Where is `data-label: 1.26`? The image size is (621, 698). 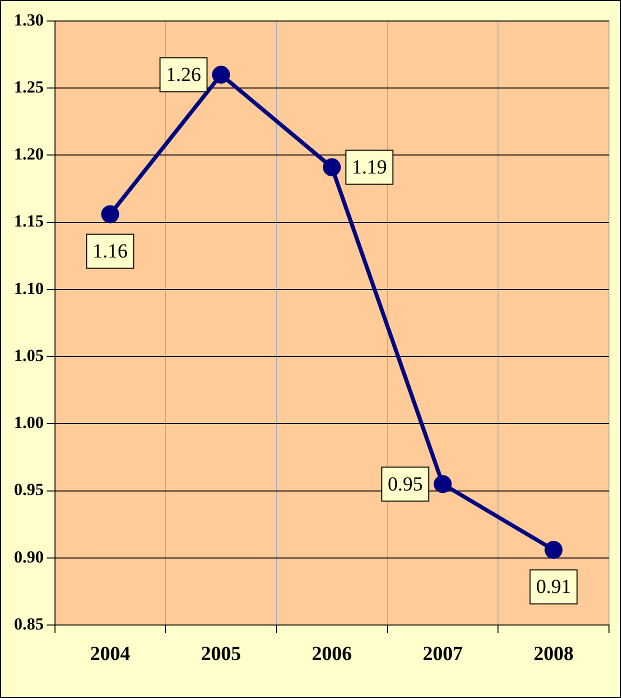
data-label: 1.26 is located at coordinates (184, 75).